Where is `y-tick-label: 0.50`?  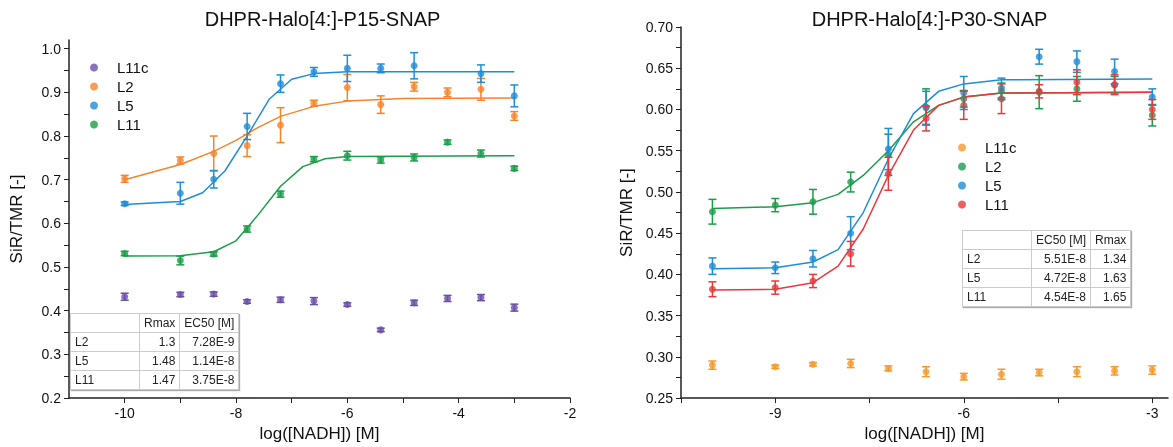
y-tick-label: 0.50 is located at coordinates (659, 191).